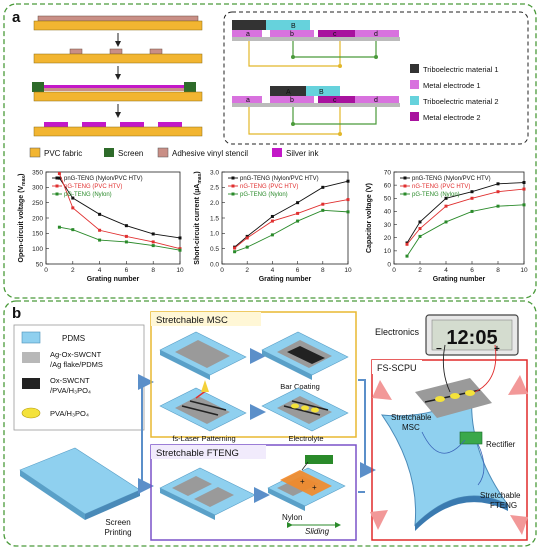 This screenshot has height=550, width=540. Describe the element at coordinates (449, 450) in the screenshot. I see `fs-scpu-box` at that location.